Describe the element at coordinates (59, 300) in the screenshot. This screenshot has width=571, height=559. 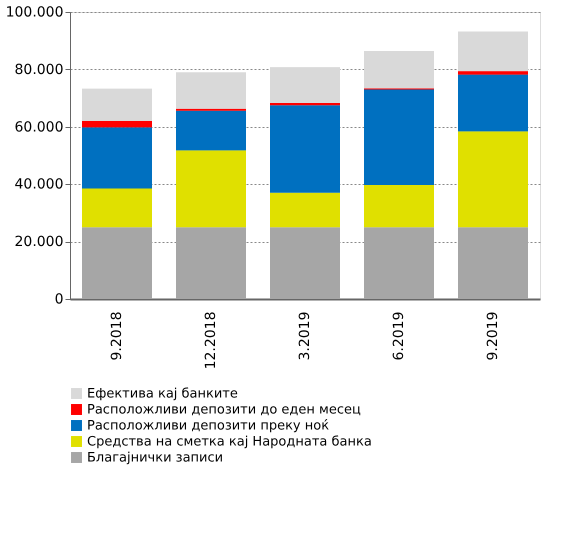
I see `y-tick-label: 0` at that location.